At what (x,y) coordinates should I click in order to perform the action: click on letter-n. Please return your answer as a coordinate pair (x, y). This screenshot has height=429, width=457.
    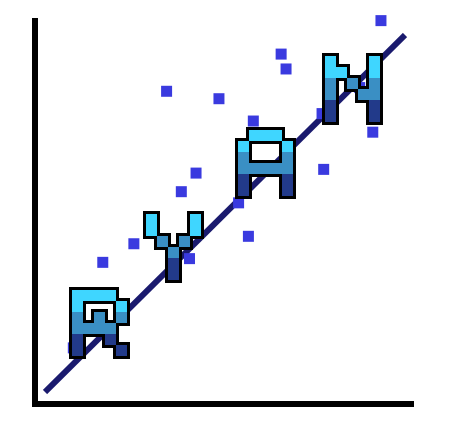
    Looking at the image, I should click on (352, 89).